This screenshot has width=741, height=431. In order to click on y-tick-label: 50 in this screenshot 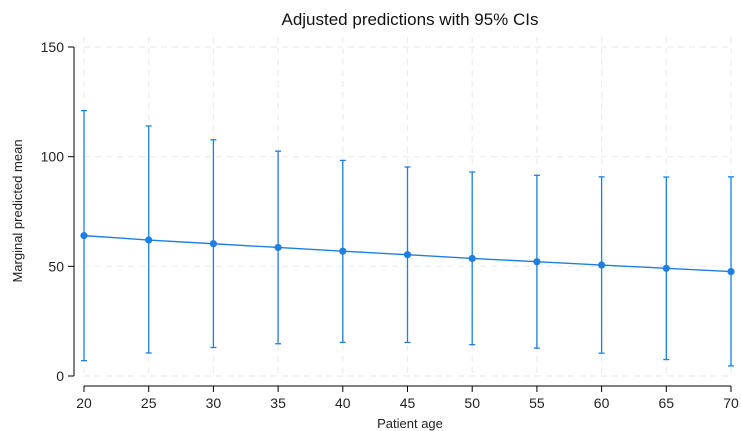, I will do `click(56, 266)`.